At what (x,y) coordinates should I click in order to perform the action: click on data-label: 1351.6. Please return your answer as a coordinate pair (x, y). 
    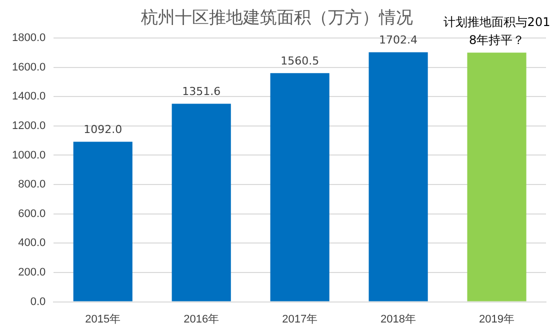
    Looking at the image, I should click on (201, 91).